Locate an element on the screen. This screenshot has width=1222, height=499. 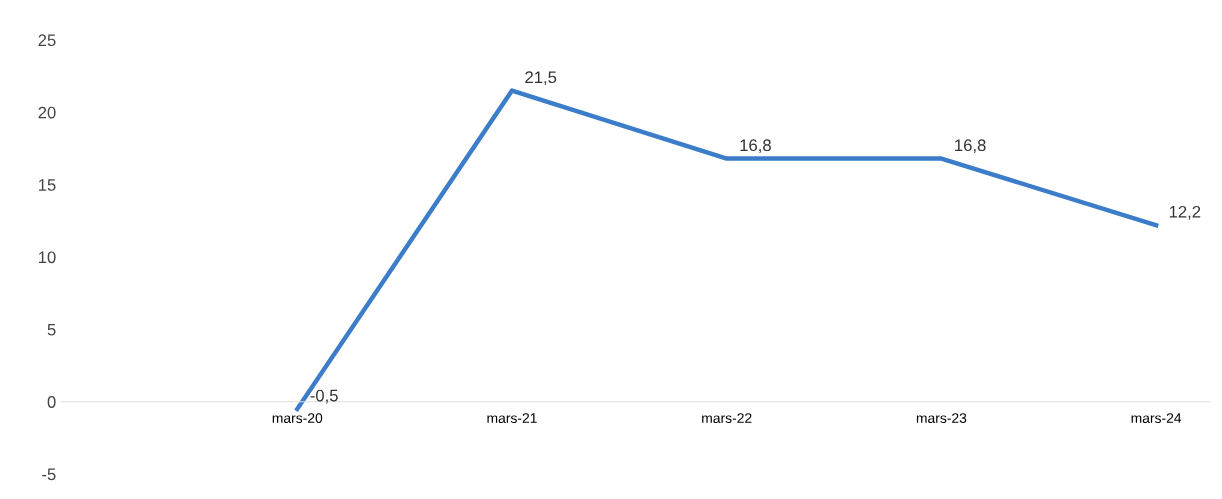
y-tick-label: -5 is located at coordinates (49, 474).